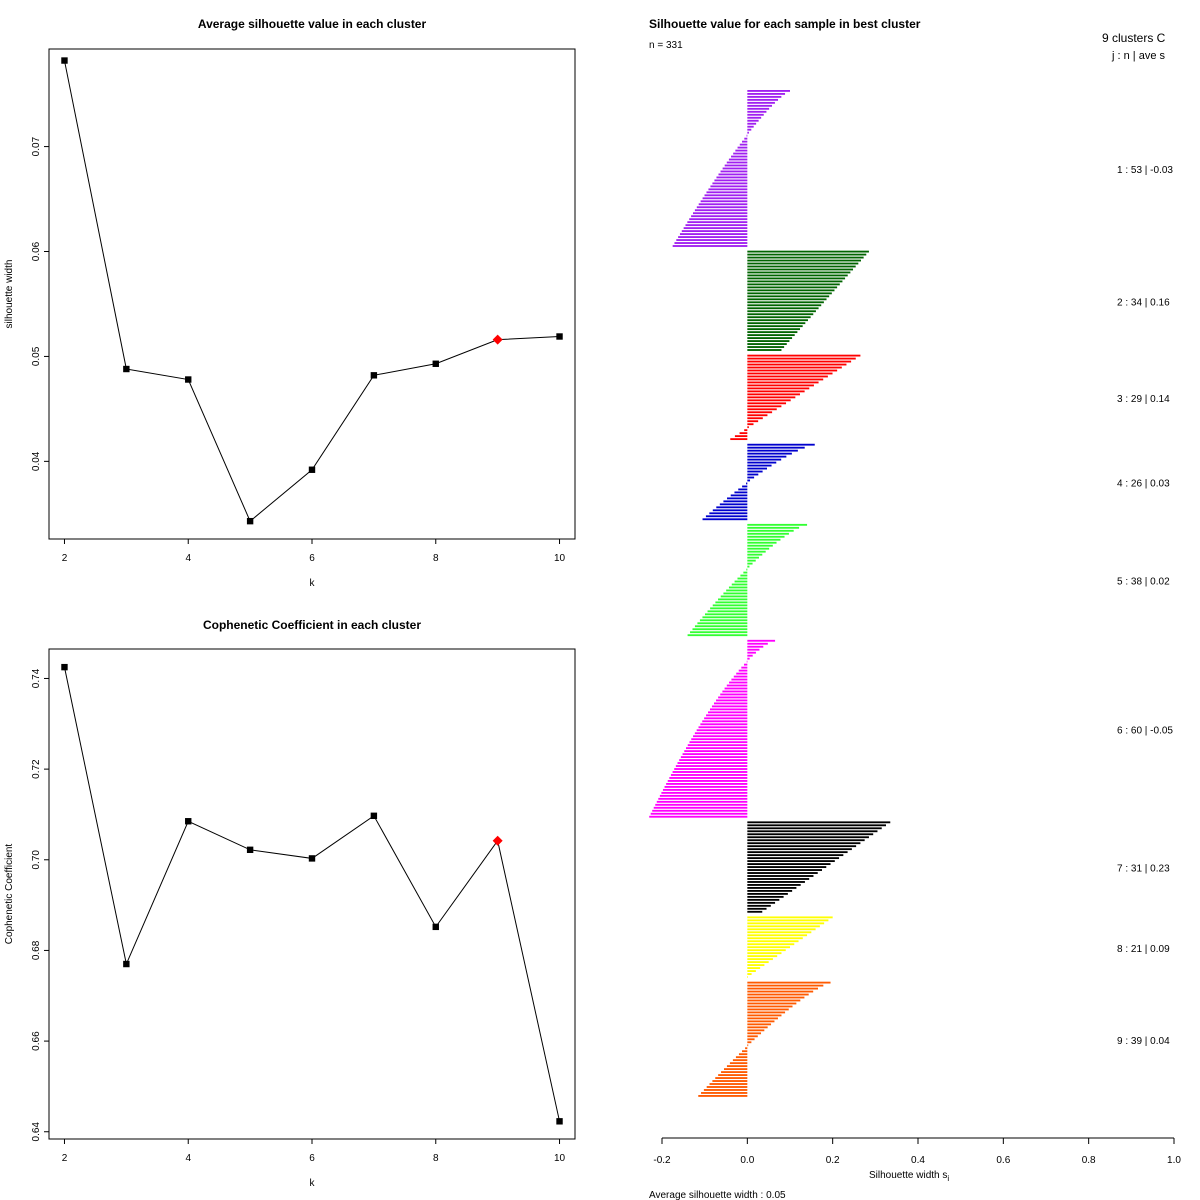 This screenshot has width=1200, height=1200. What do you see at coordinates (36, 356) in the screenshot?
I see `y-tick-label: 0.05` at bounding box center [36, 356].